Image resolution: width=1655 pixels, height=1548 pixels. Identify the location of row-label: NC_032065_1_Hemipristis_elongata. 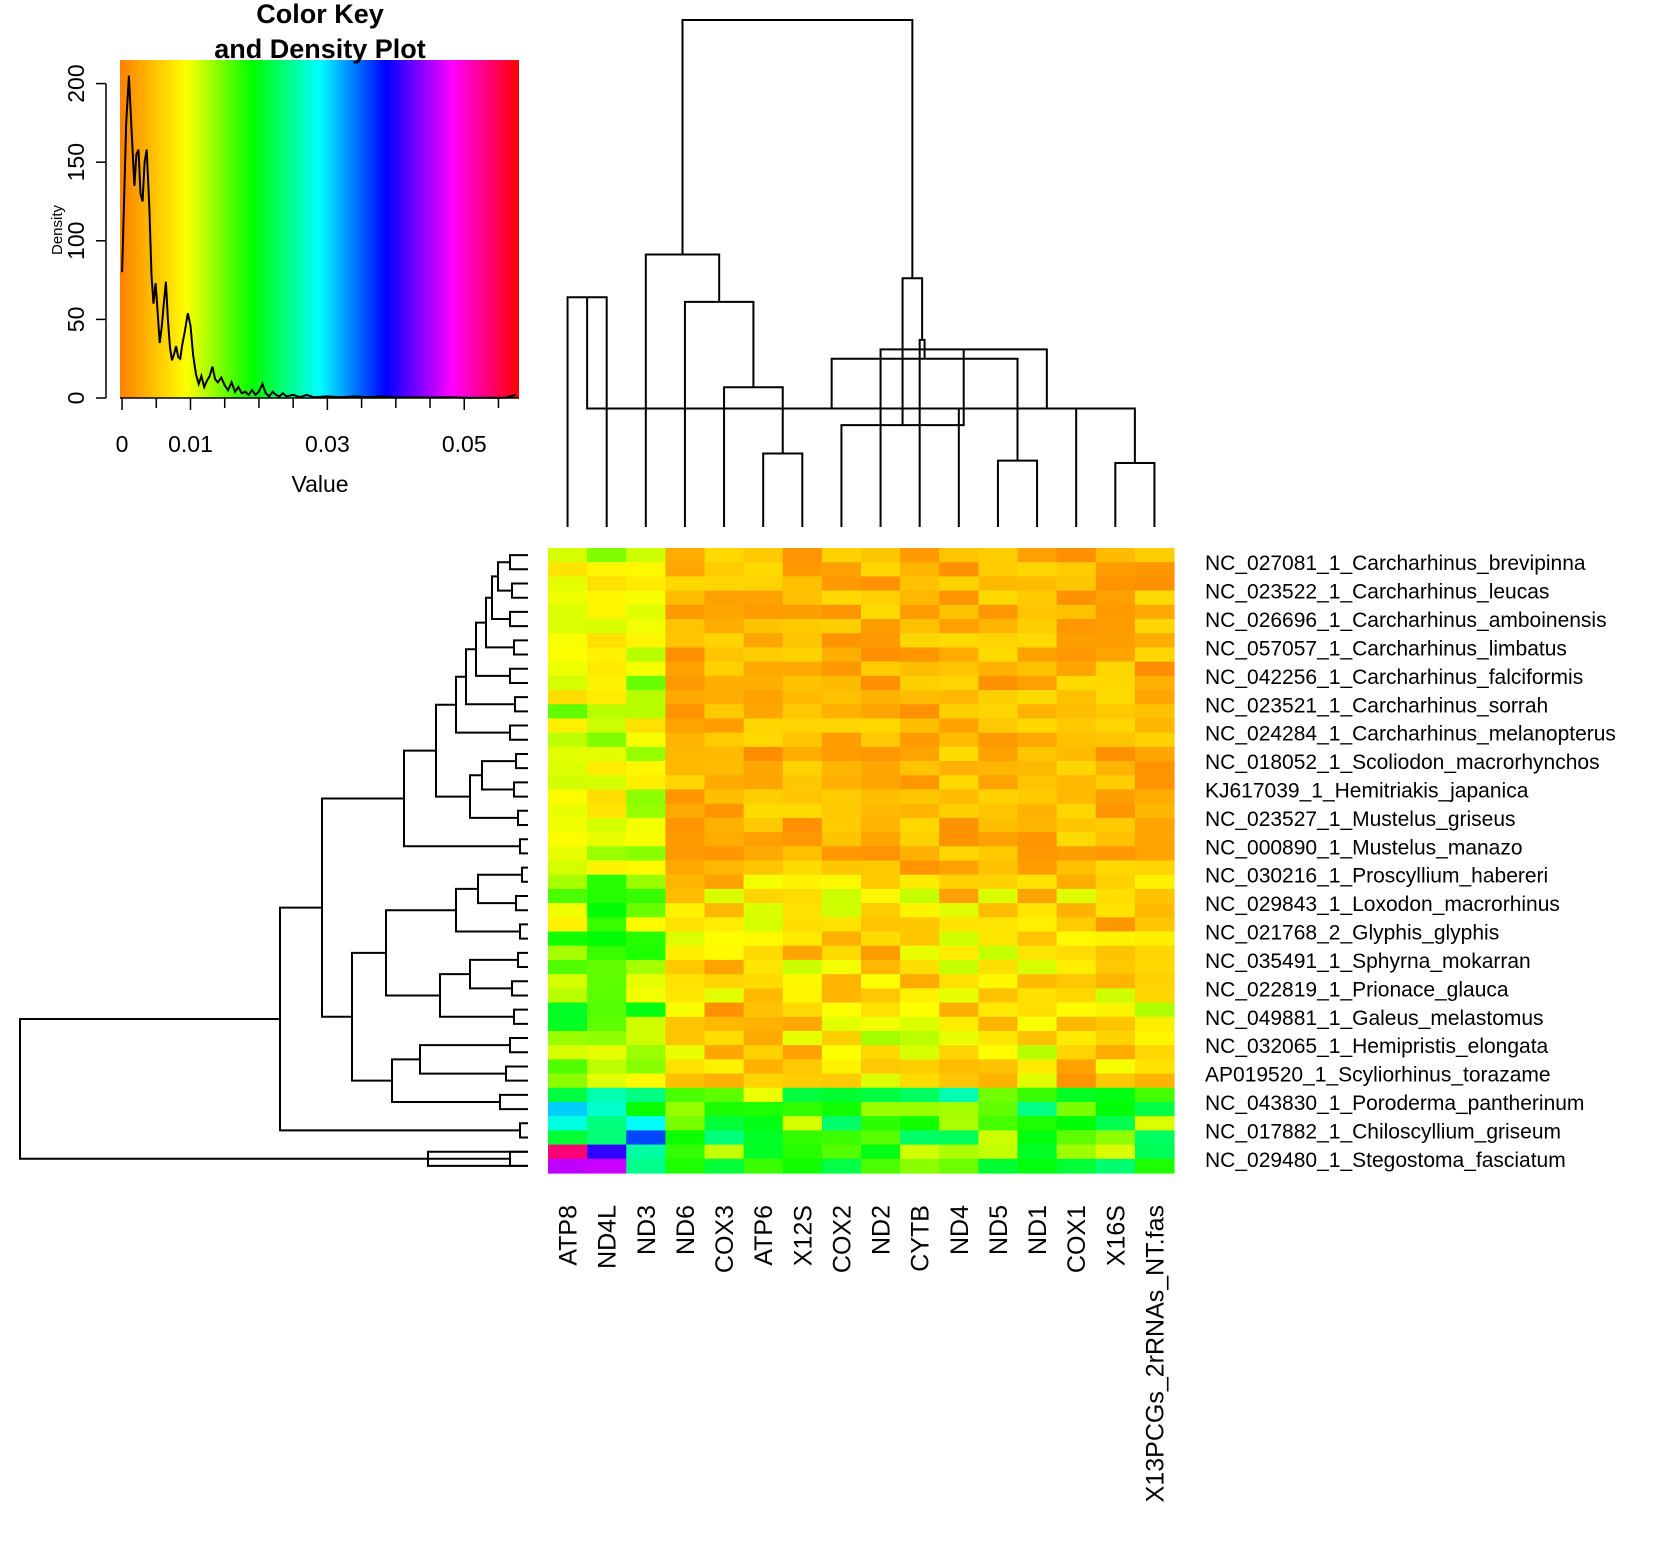
(1377, 1046).